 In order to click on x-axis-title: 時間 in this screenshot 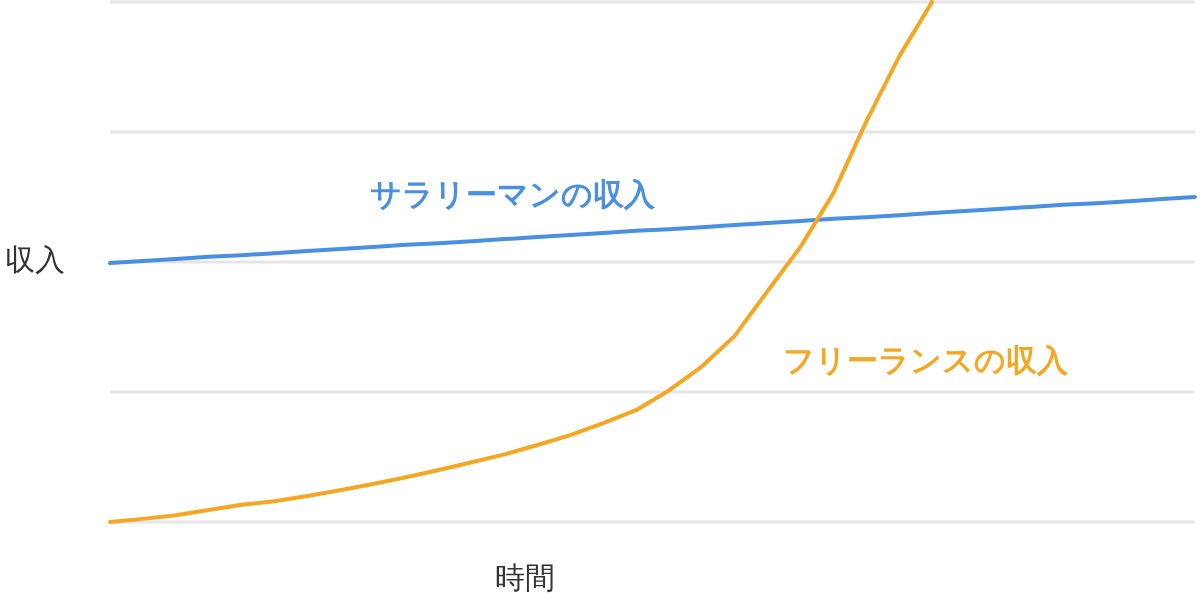, I will do `click(525, 576)`.